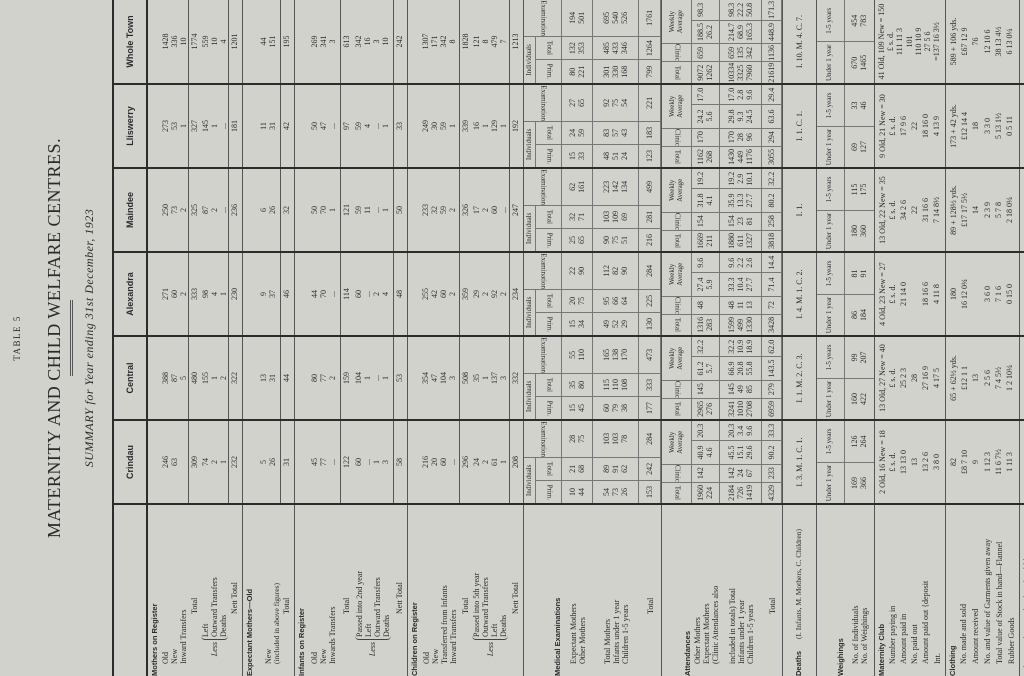 The image size is (1024, 676). What do you see at coordinates (438, 294) in the screenshot?
I see `value-group: 255 42 60 2` at bounding box center [438, 294].